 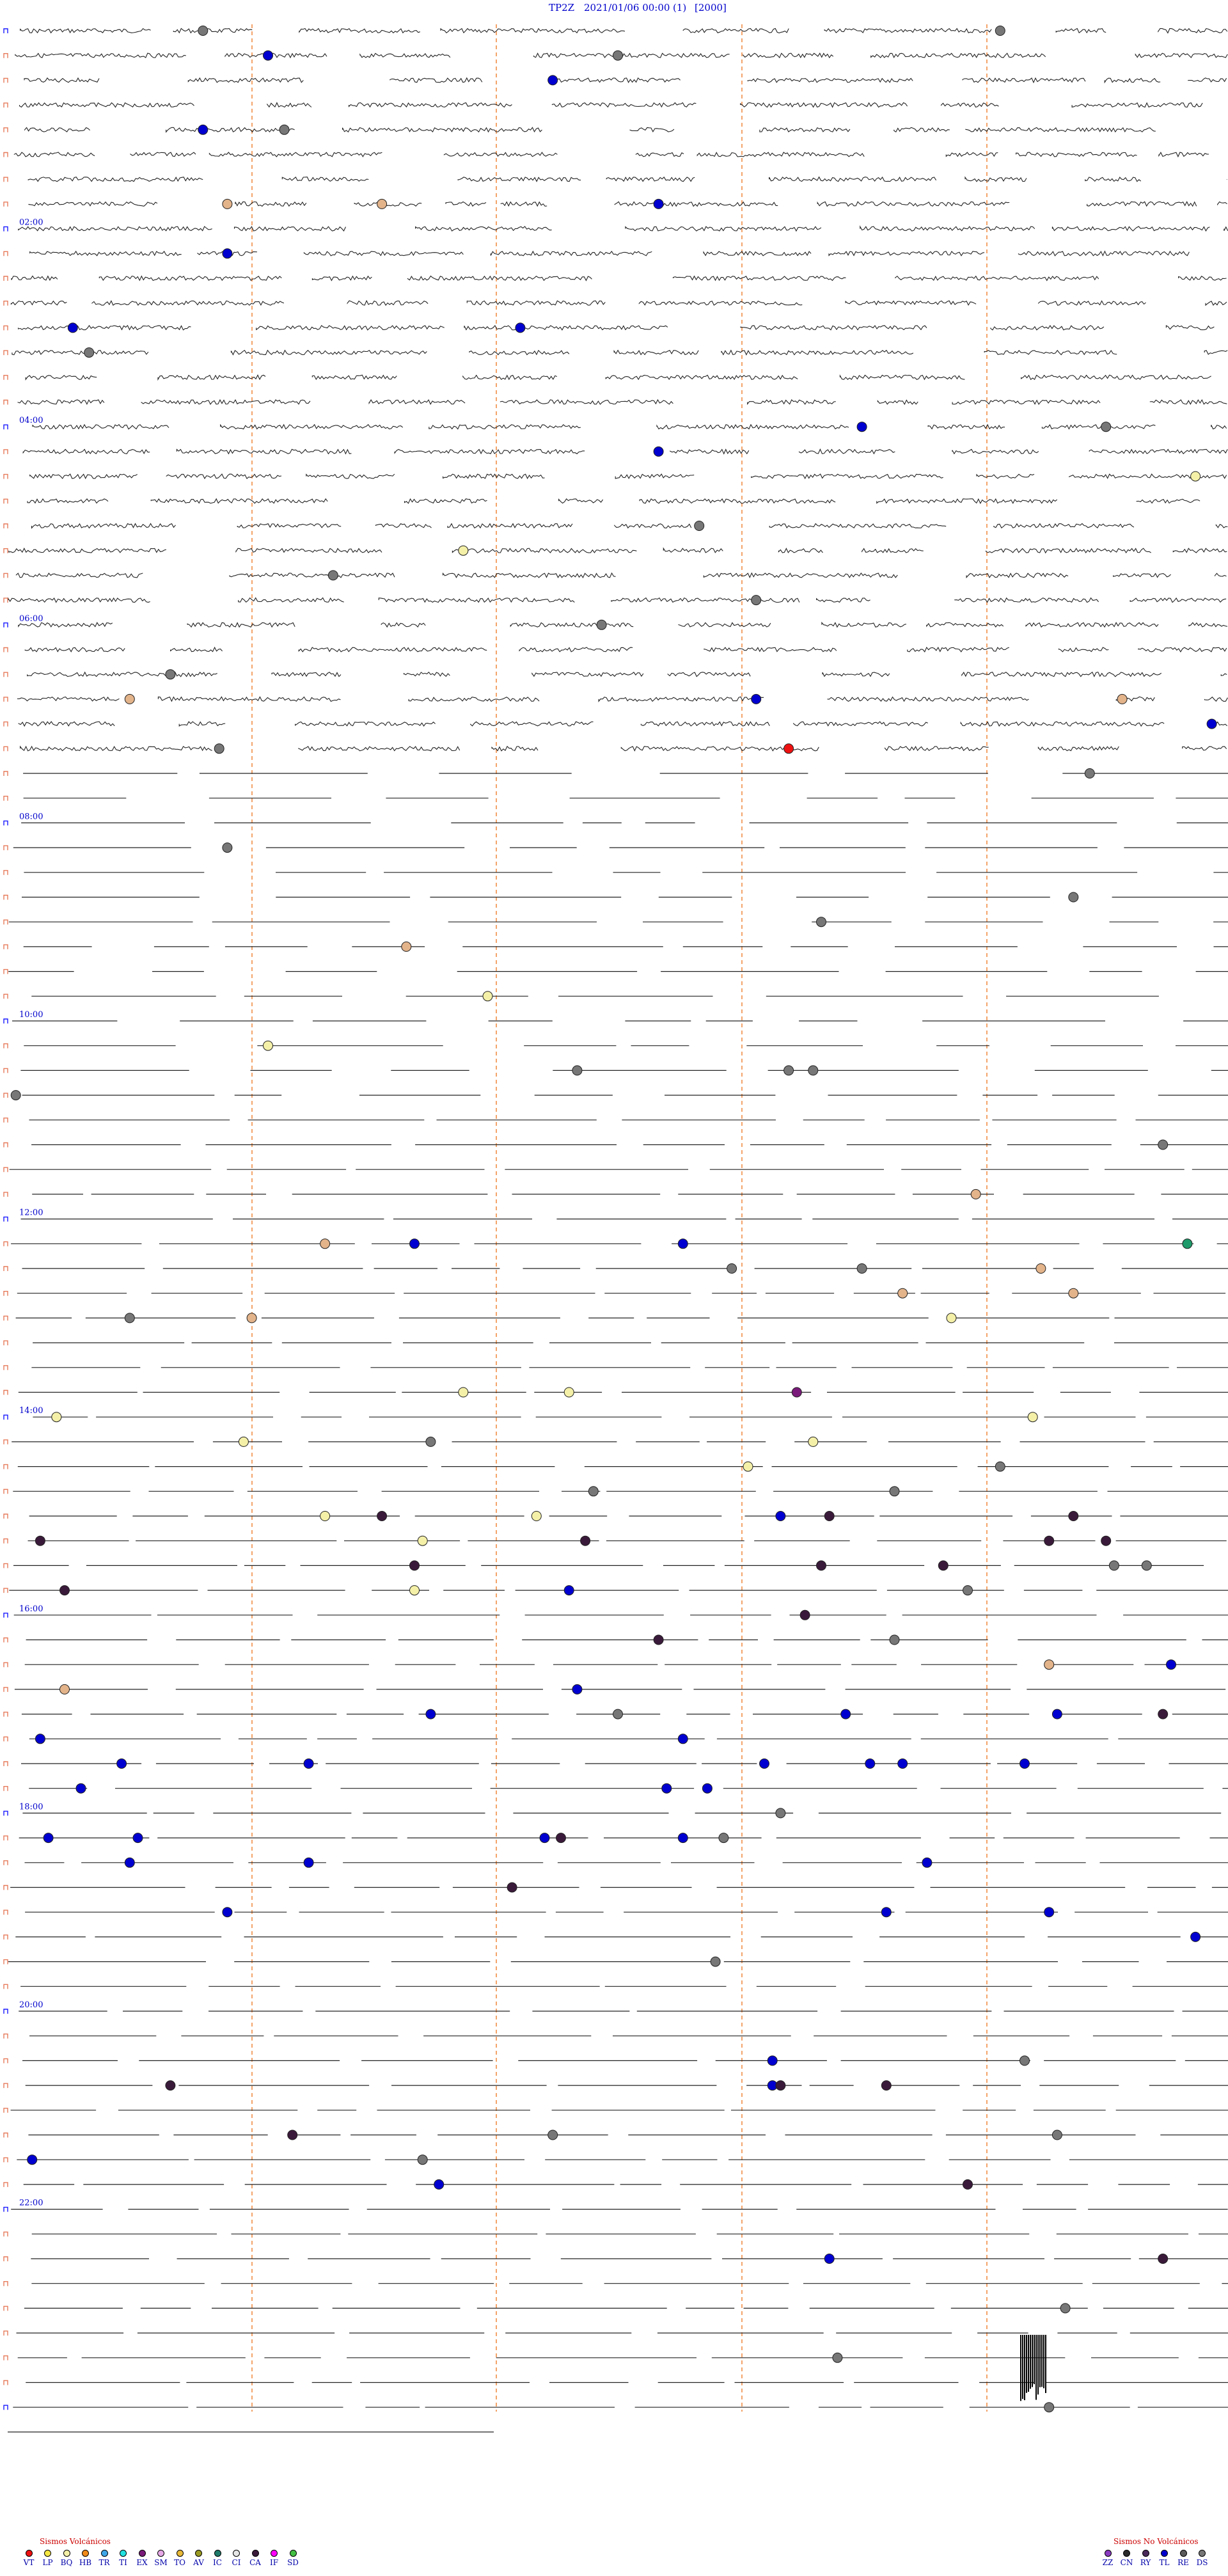 What do you see at coordinates (788, 748) in the screenshot?
I see `event-vt` at bounding box center [788, 748].